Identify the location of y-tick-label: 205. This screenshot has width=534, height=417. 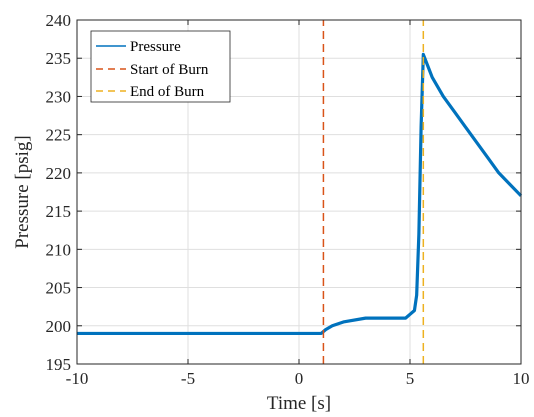
(59, 288).